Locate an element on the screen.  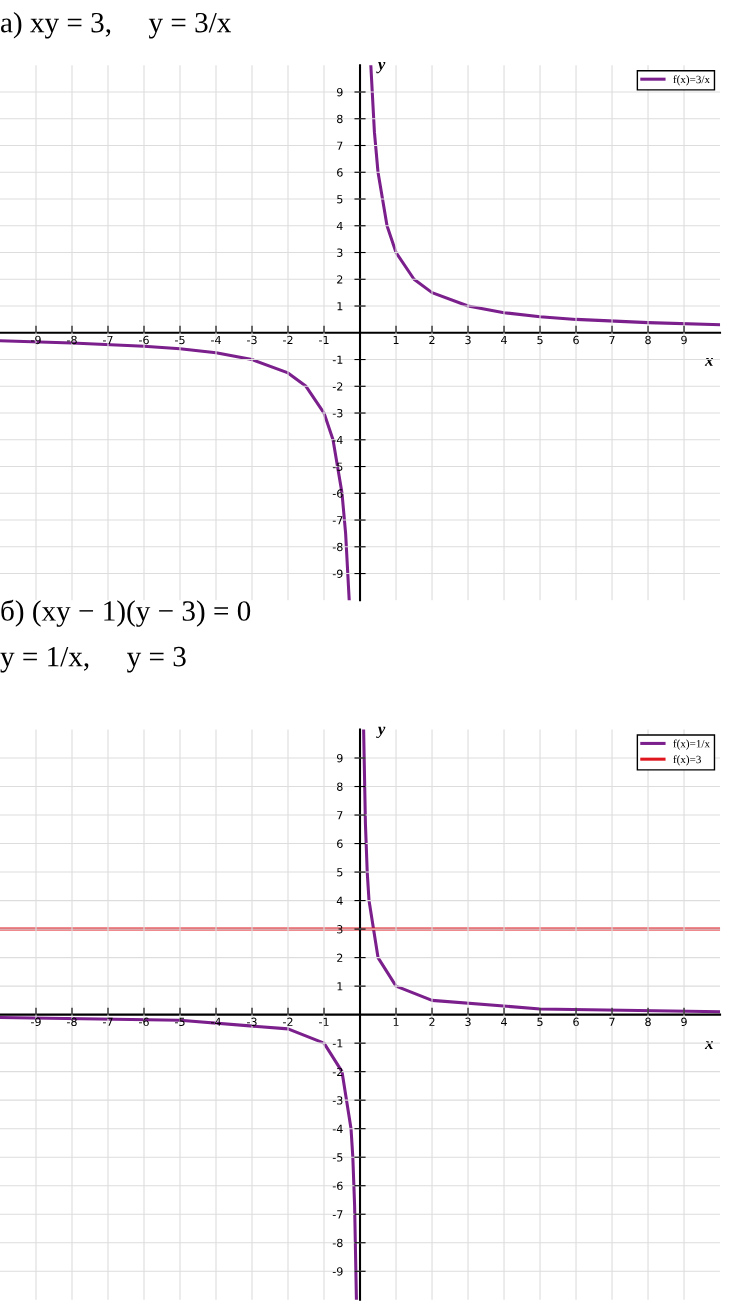
legend-label: f(x)=3 is located at coordinates (687, 760).